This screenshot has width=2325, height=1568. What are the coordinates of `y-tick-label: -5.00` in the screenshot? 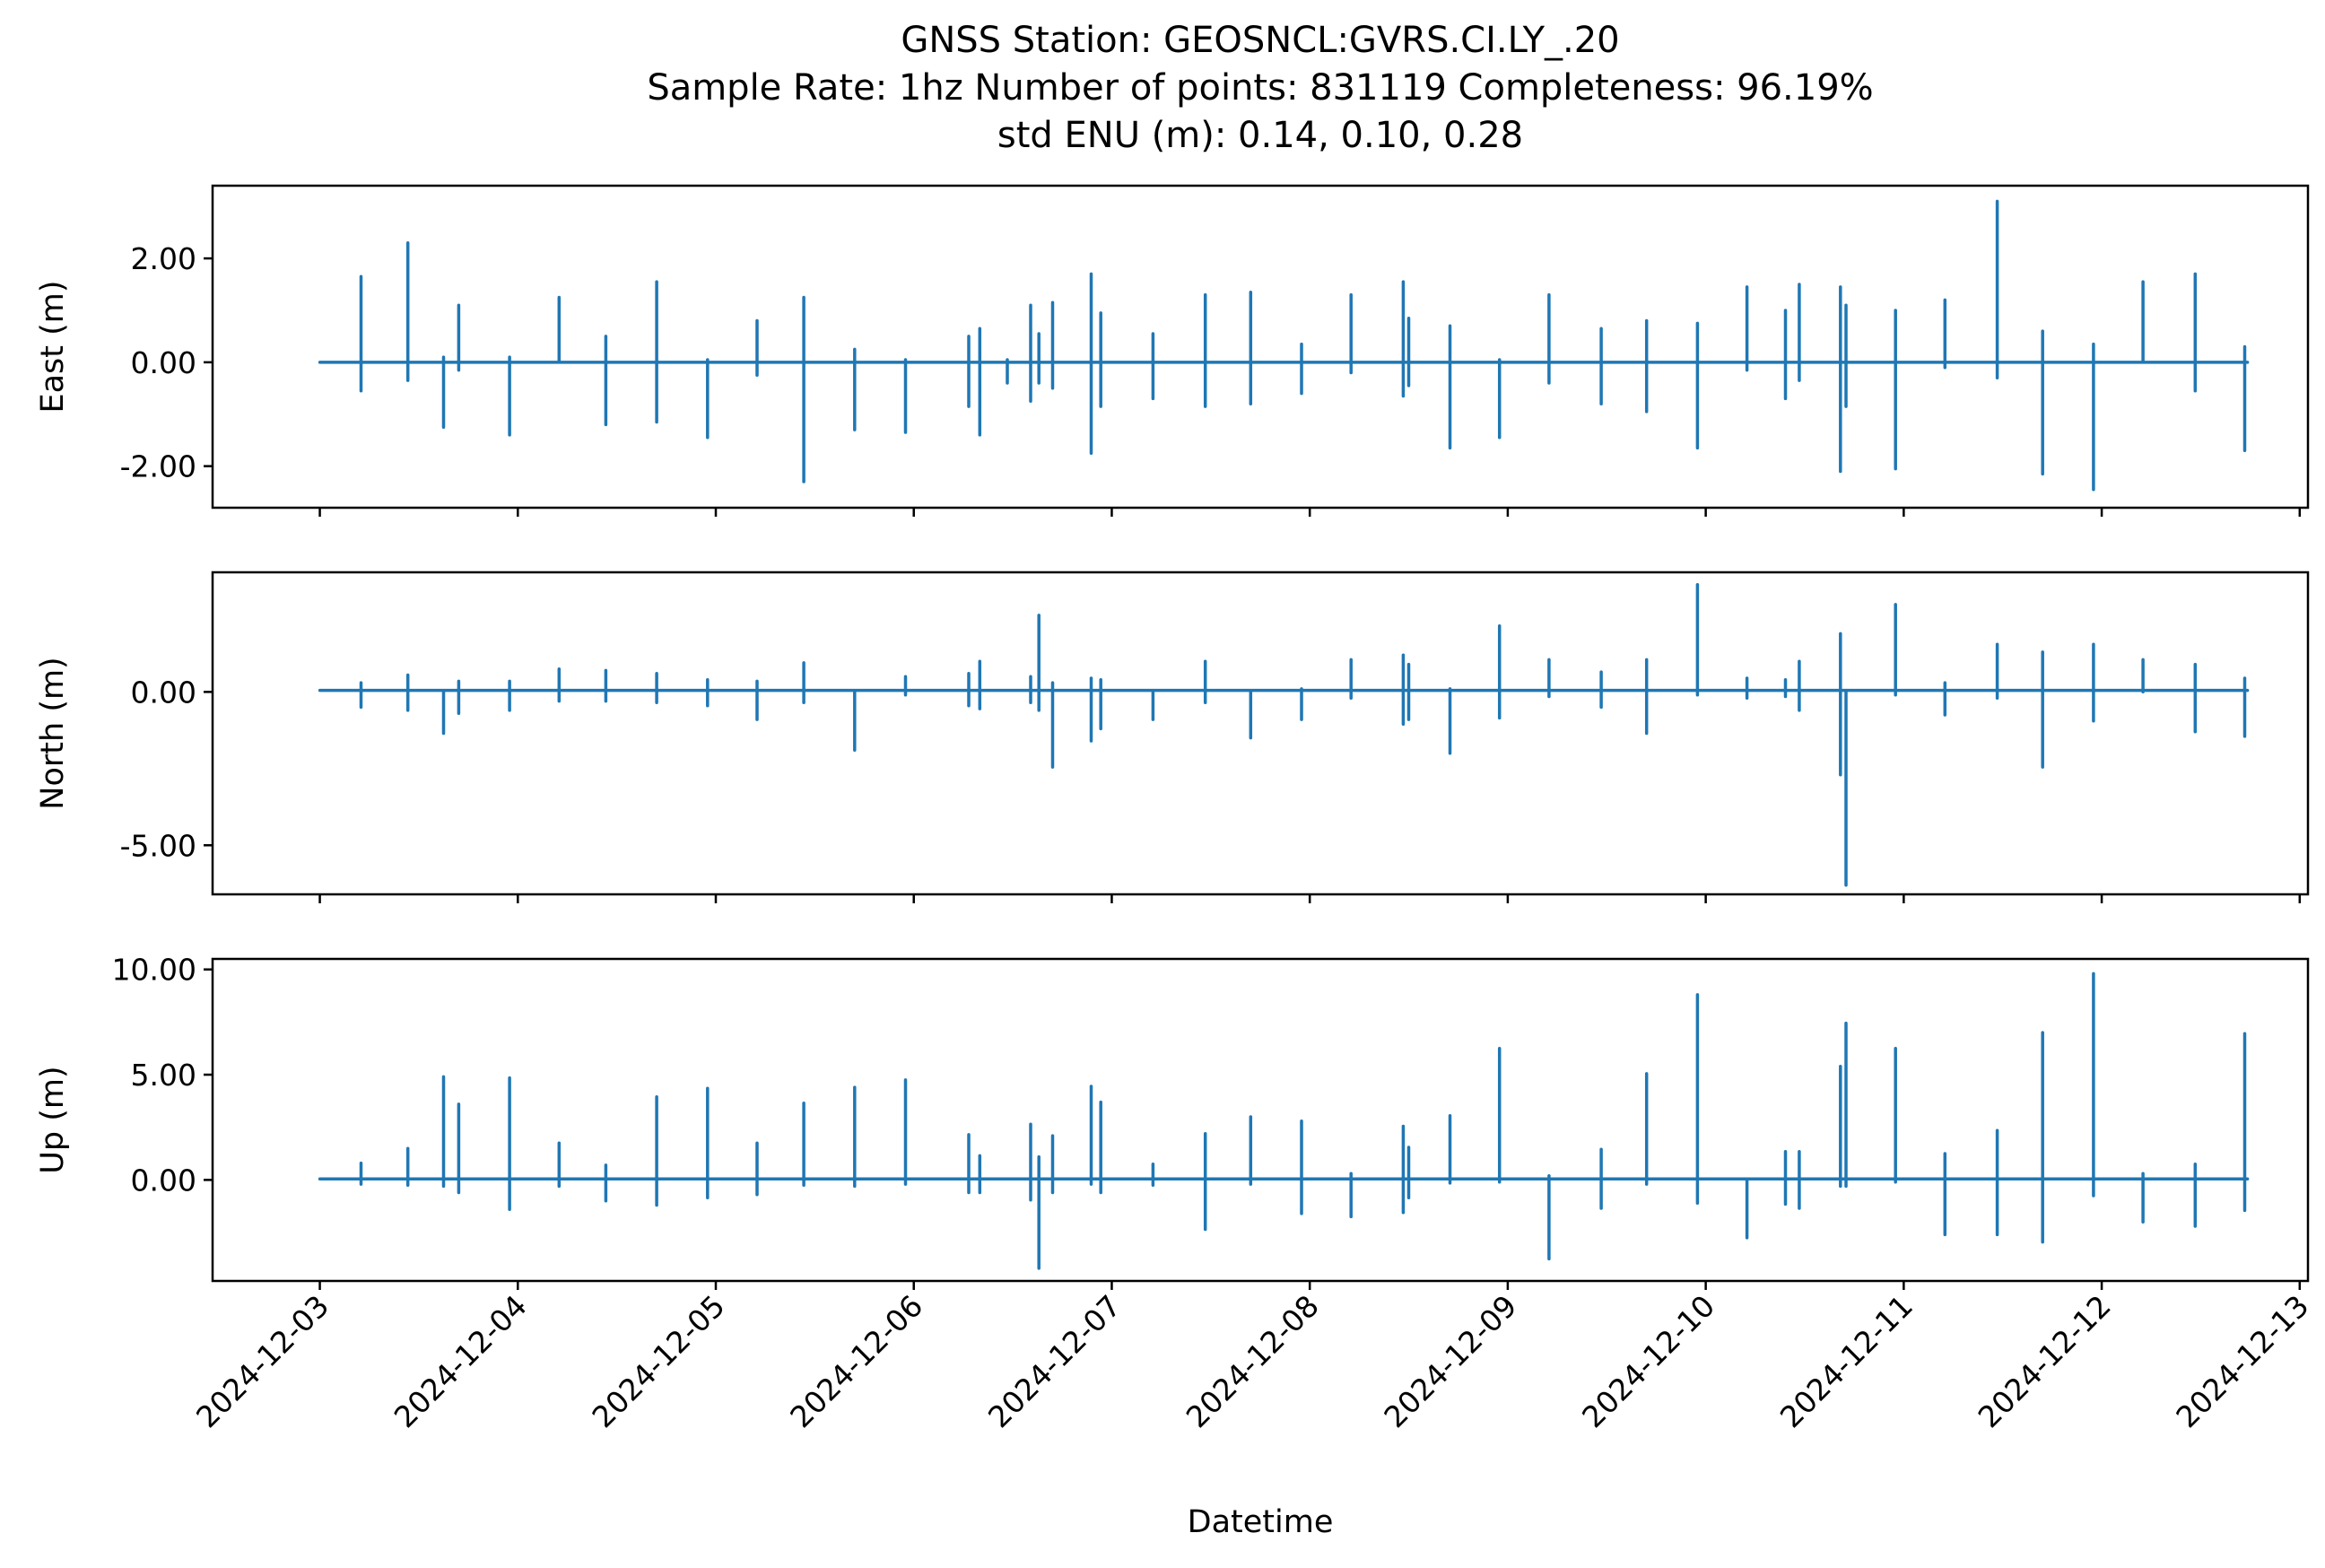 It's located at (158, 846).